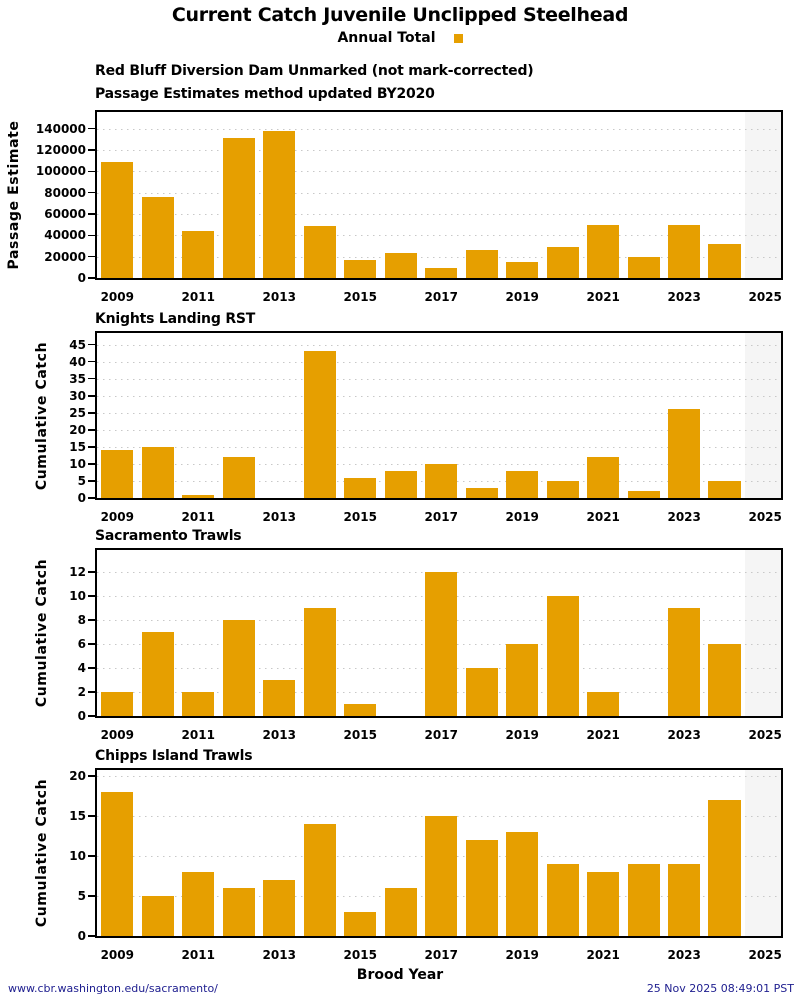 The height and width of the screenshot is (1000, 800). What do you see at coordinates (265, 94) in the screenshot?
I see `panel-title: Passage Estimates method updated BY2020` at bounding box center [265, 94].